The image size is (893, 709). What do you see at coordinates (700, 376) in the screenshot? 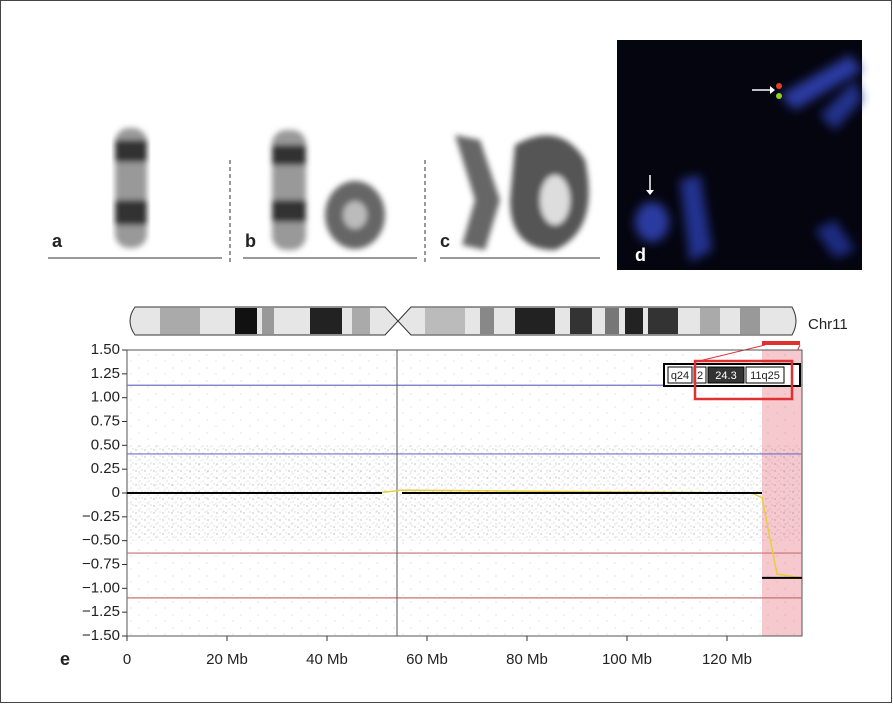
I see `band-label: 2` at bounding box center [700, 376].